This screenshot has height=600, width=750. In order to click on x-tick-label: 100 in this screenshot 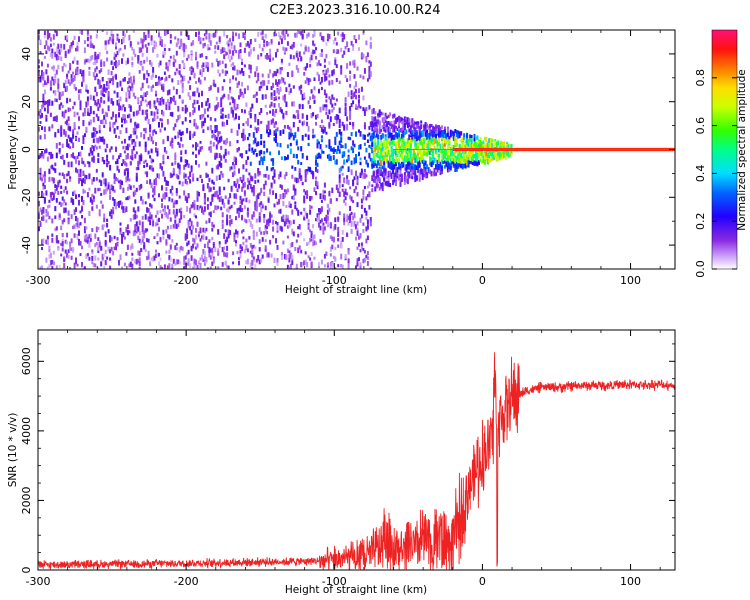, I will do `click(630, 581)`.